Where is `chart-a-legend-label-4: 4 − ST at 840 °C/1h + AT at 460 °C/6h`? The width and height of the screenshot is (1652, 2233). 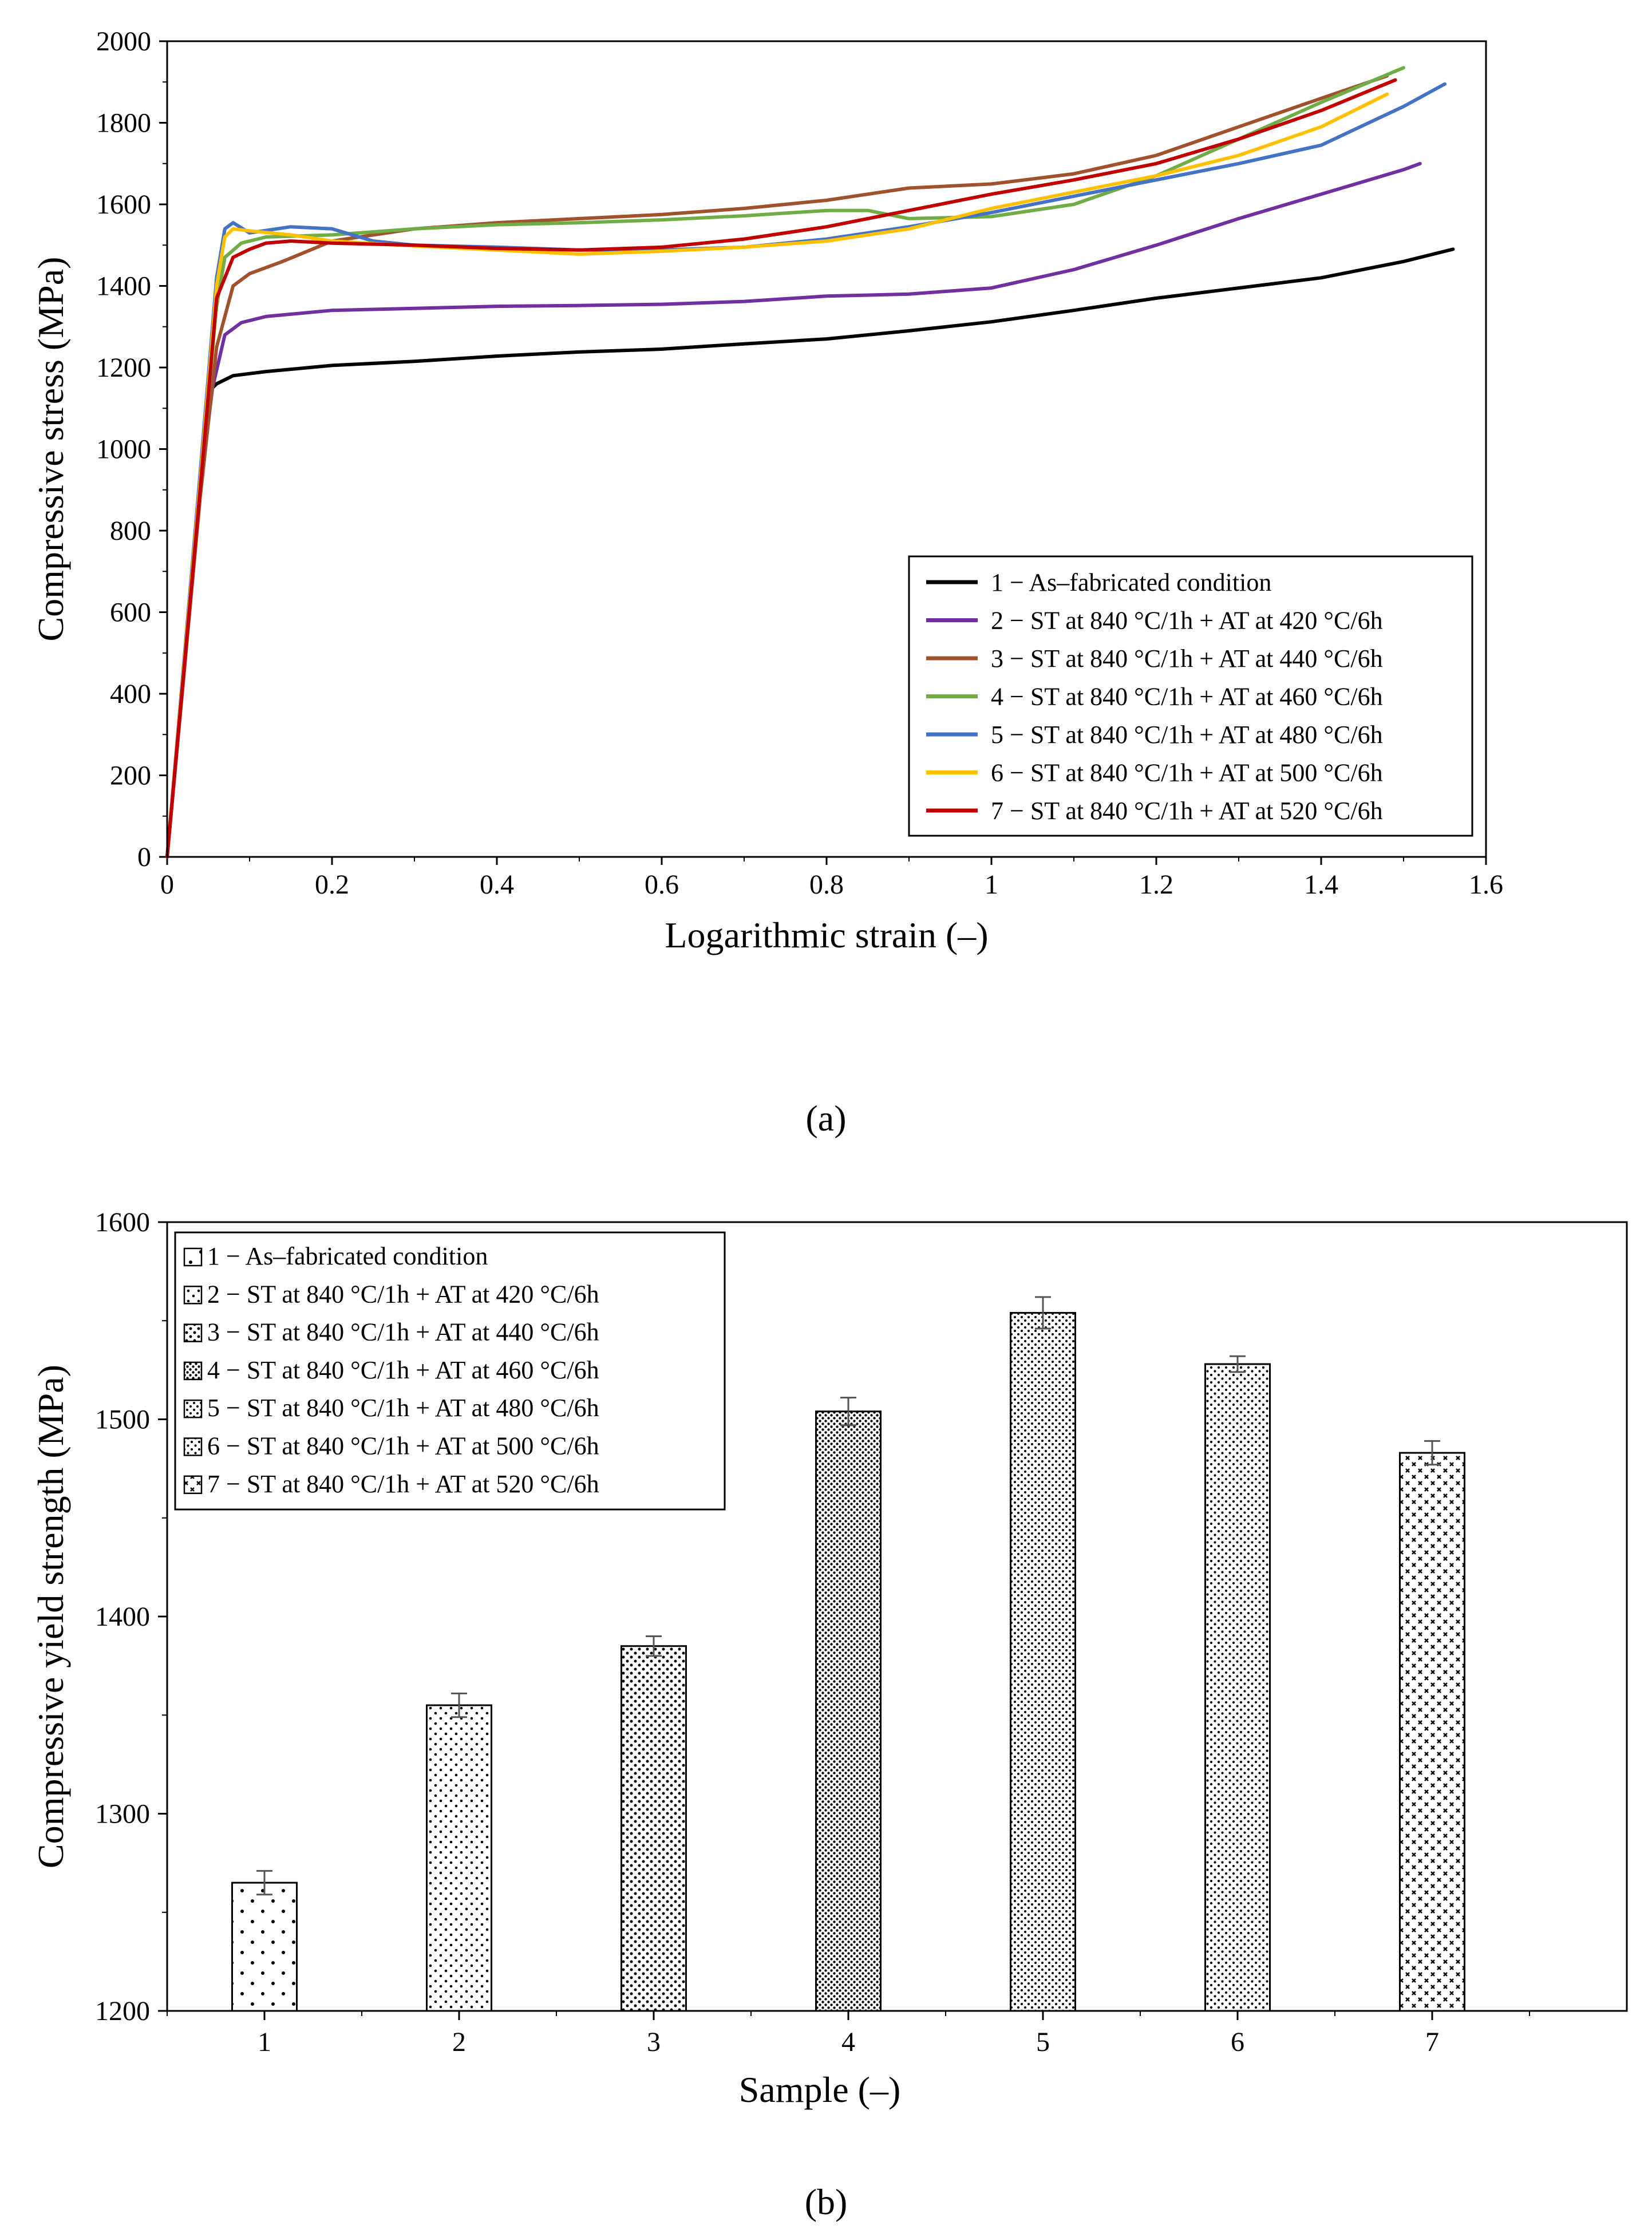
chart-a-legend-label-4: 4 − ST at 840 °C/1h + AT at 460 °C/6h is located at coordinates (1187, 697).